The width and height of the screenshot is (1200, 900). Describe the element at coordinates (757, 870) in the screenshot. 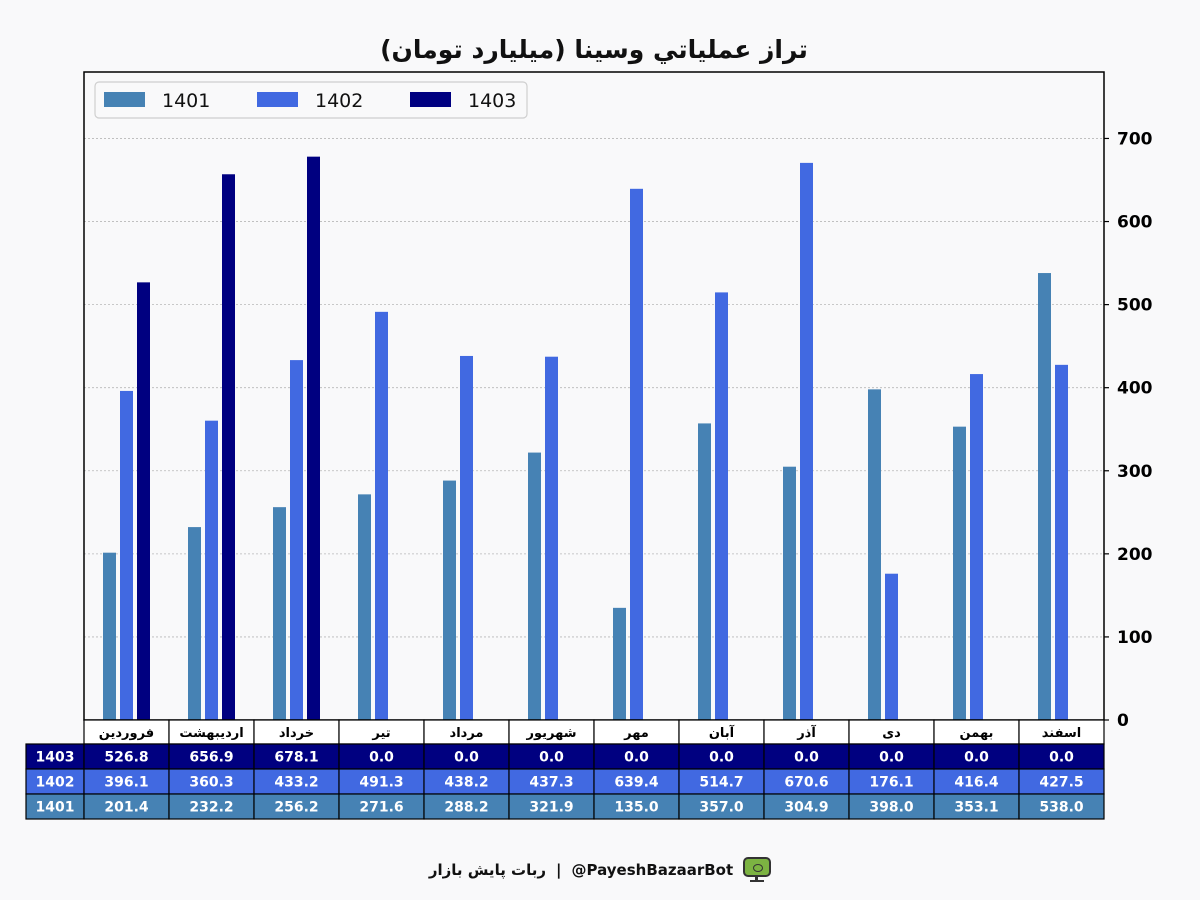

I see `monitor-eye-icon` at that location.